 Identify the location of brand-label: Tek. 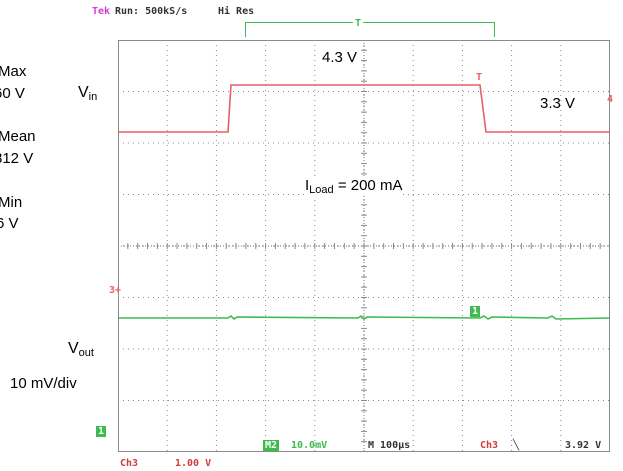
(101, 11).